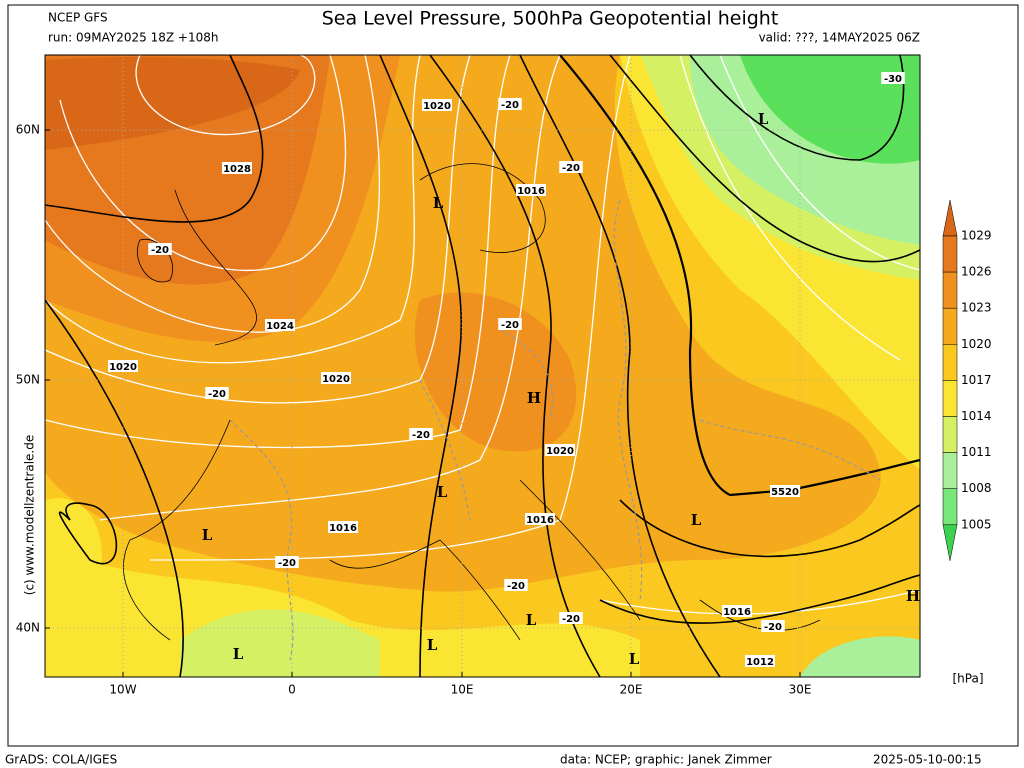  What do you see at coordinates (28, 628) in the screenshot?
I see `lat-label: 40N` at bounding box center [28, 628].